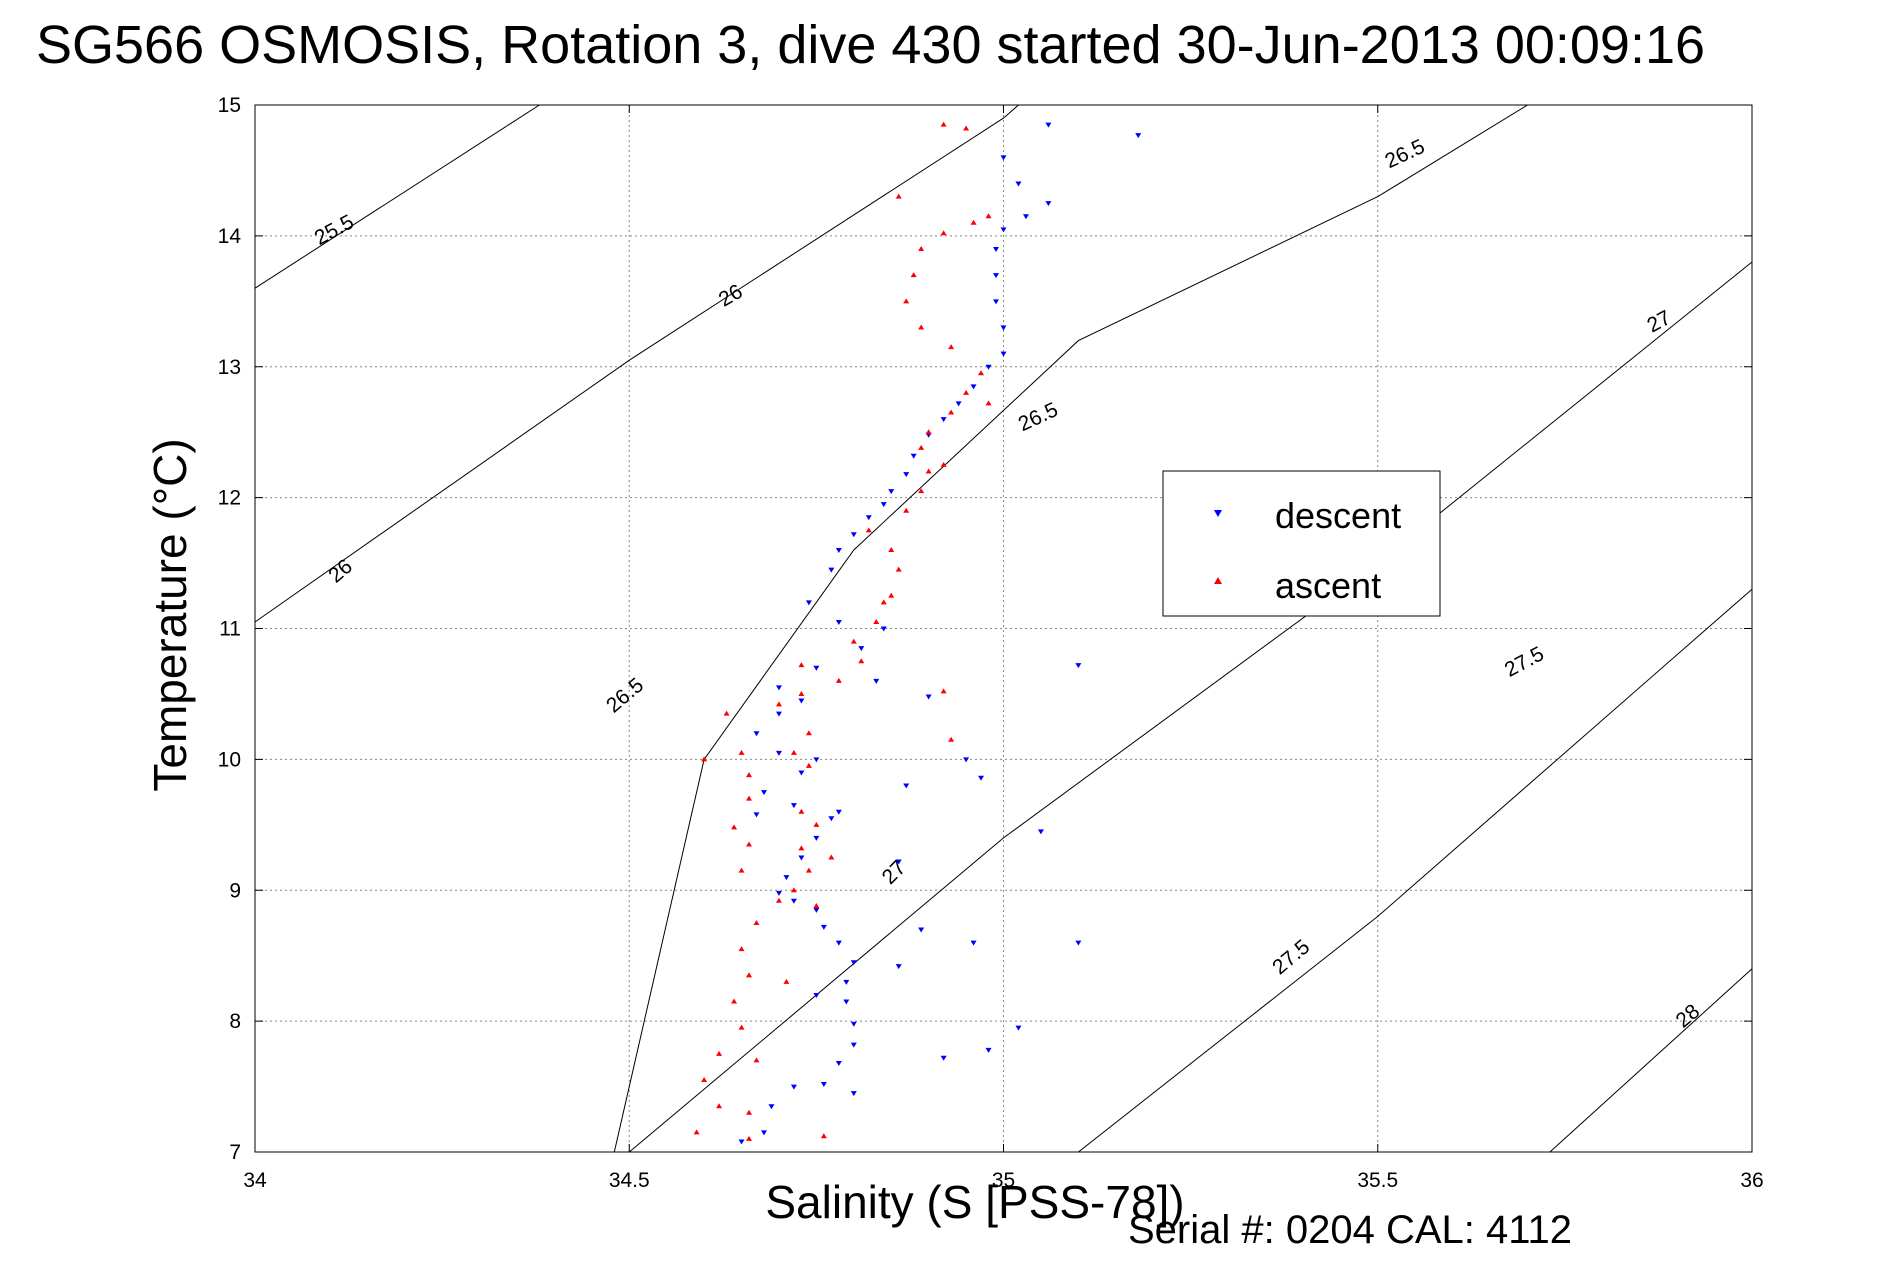 This screenshot has width=1891, height=1262. What do you see at coordinates (975, 1202) in the screenshot?
I see `x-axis-label: Salinity (S [PSS-78])` at bounding box center [975, 1202].